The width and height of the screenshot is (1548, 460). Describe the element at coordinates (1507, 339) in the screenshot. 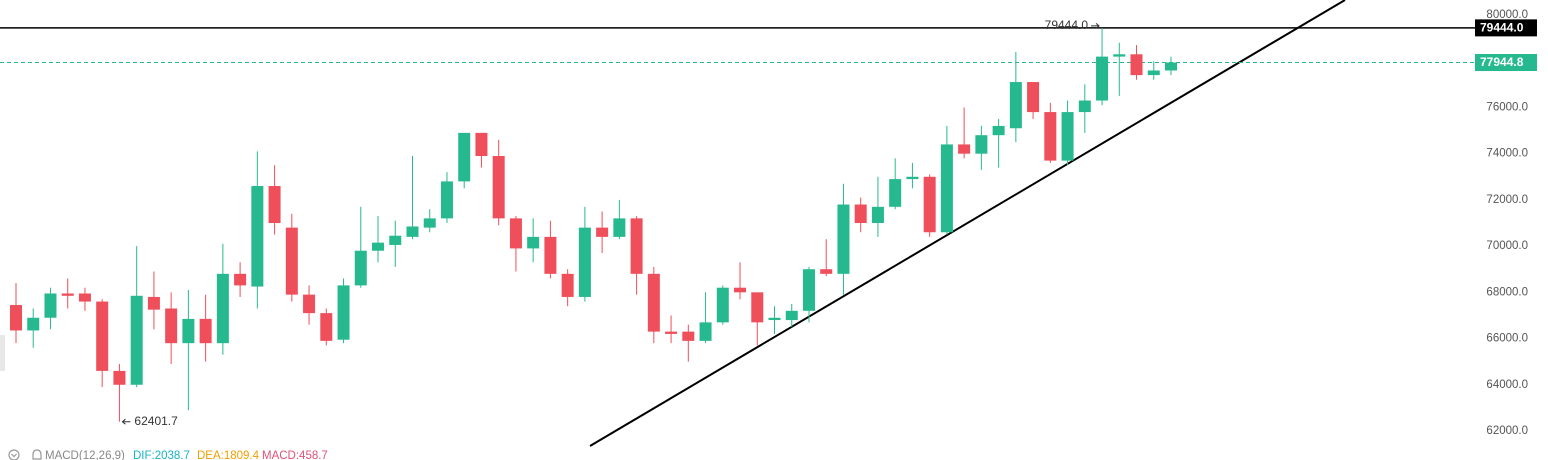

I see `y-tick-label: 66000.0` at that location.